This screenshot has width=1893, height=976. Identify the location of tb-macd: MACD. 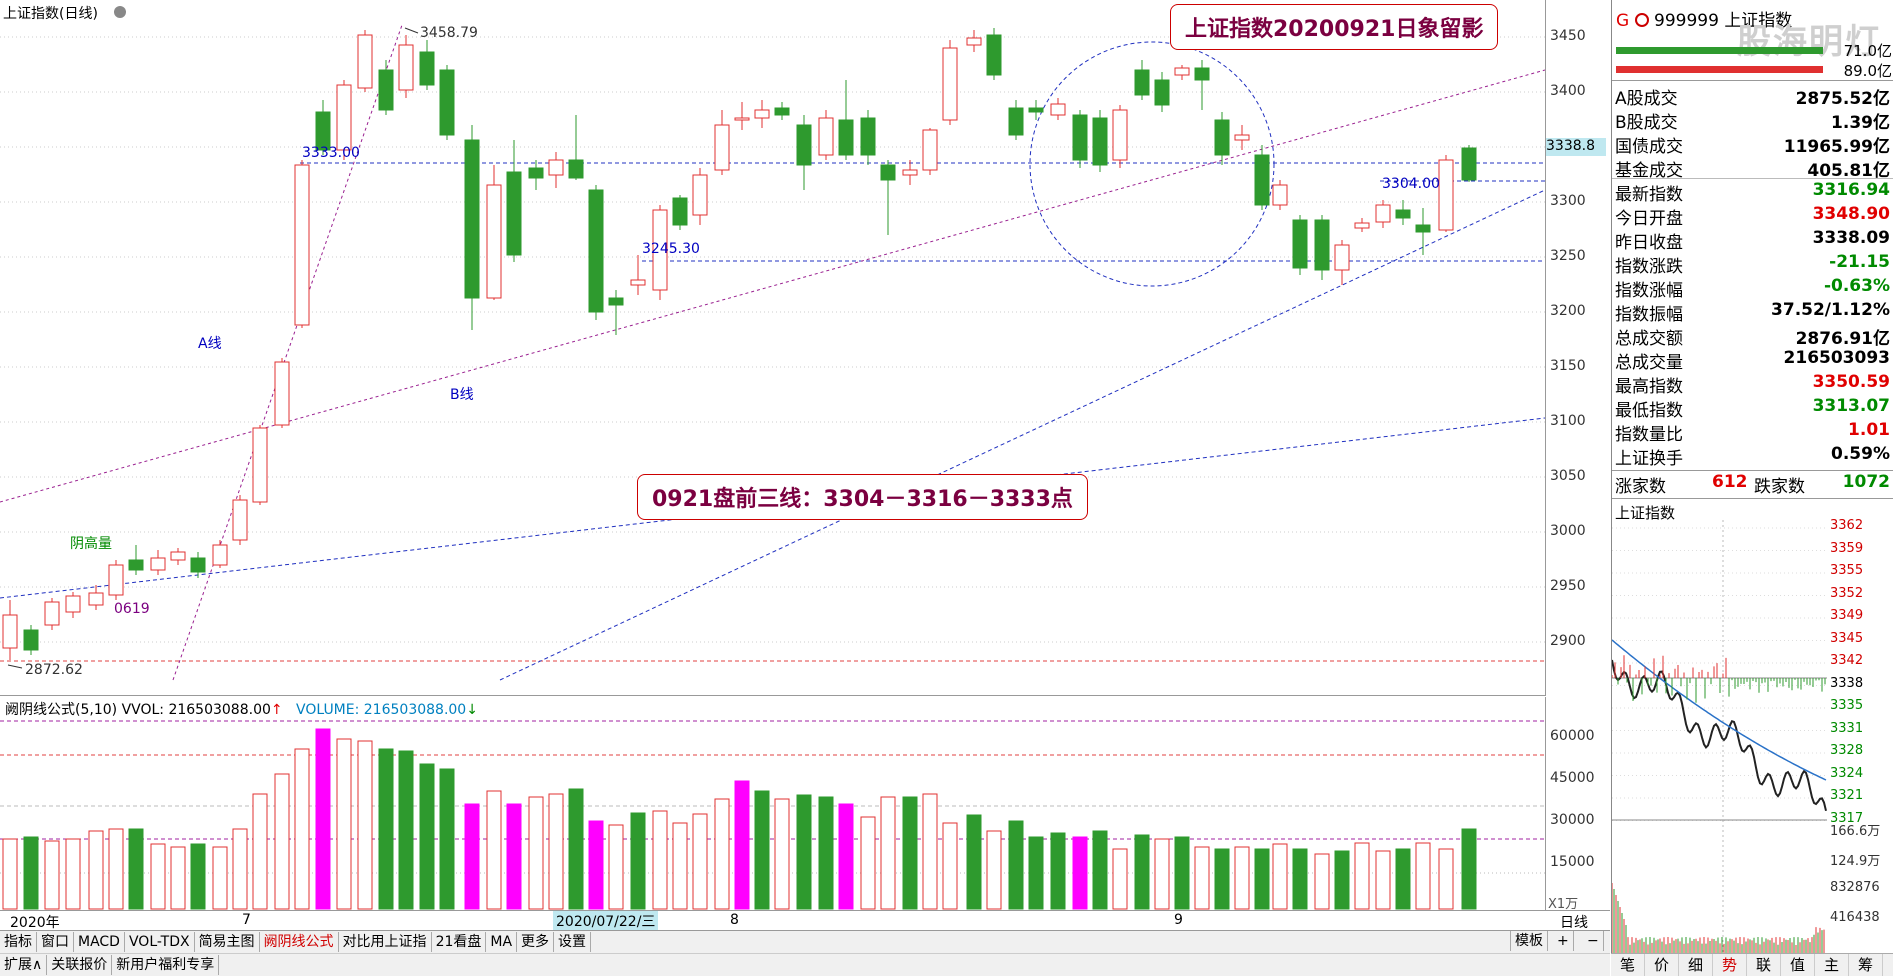
(99, 942).